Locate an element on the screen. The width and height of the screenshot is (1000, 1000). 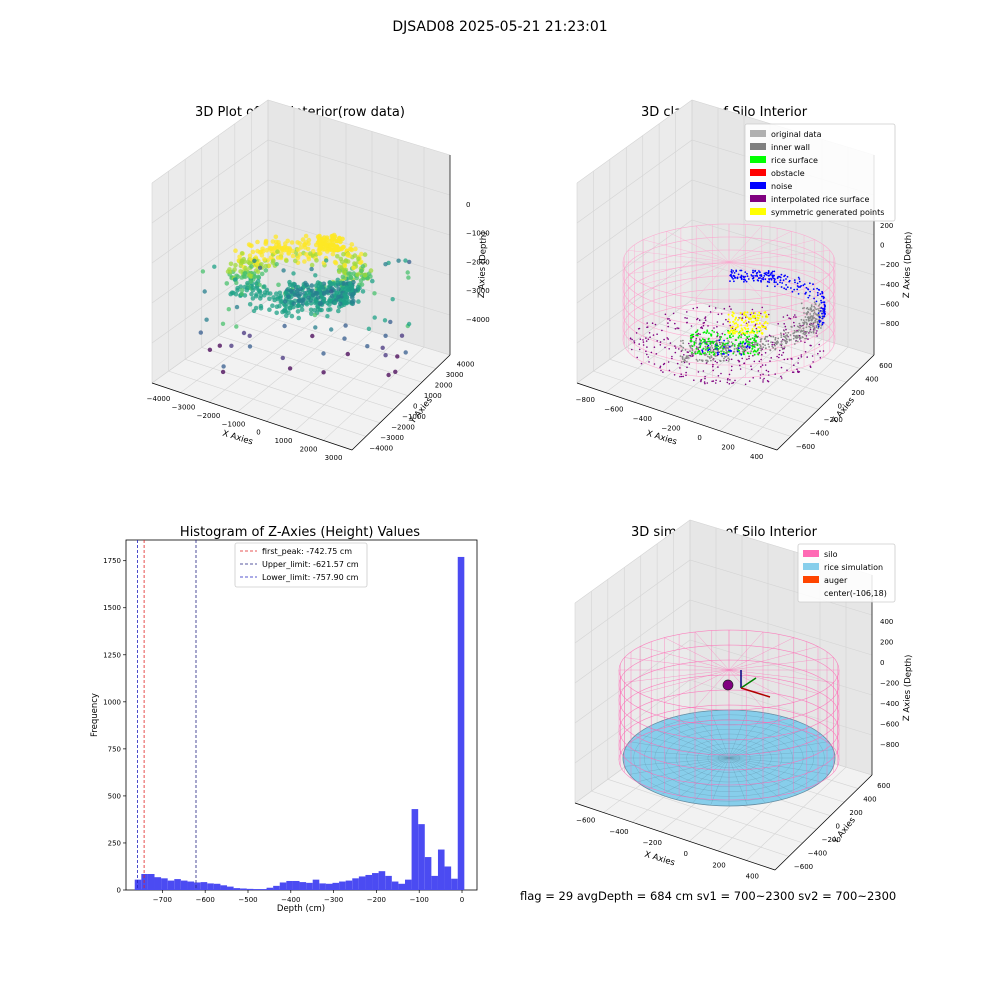
raw-x-tick-label: 3000 is located at coordinates (334, 458).